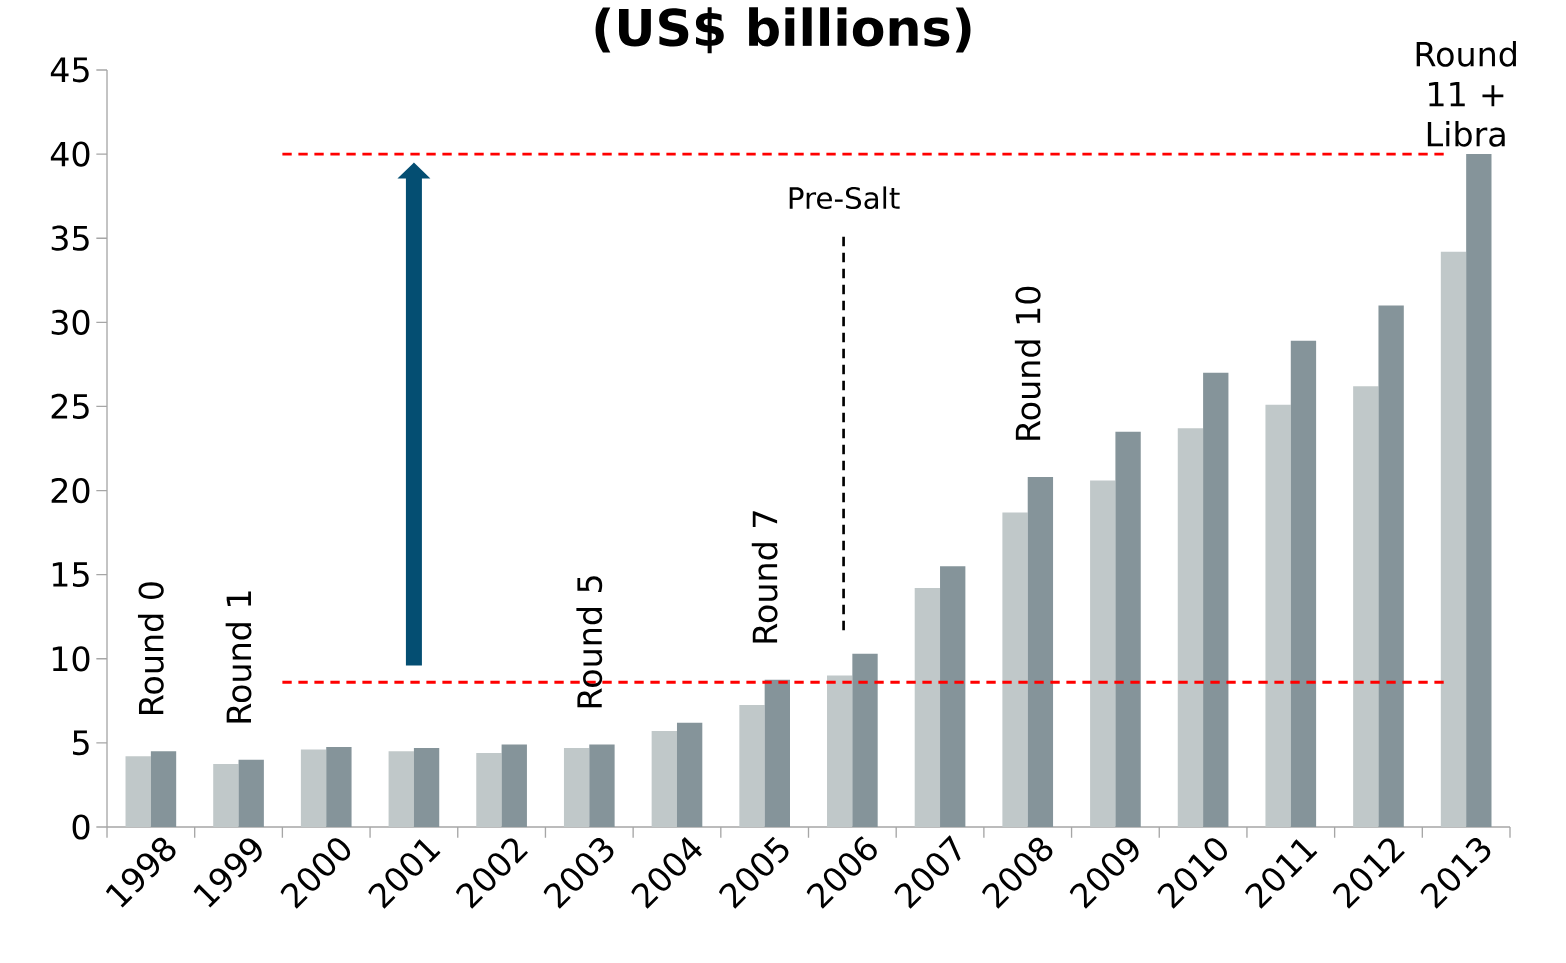 This screenshot has width=1566, height=963. I want to click on y-tick-label: 25, so click(70, 406).